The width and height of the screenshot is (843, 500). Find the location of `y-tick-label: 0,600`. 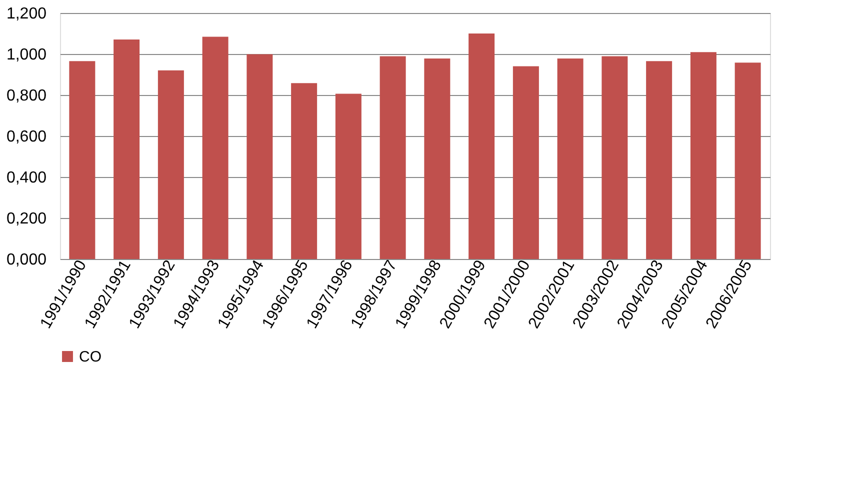

y-tick-label: 0,600 is located at coordinates (26, 137).